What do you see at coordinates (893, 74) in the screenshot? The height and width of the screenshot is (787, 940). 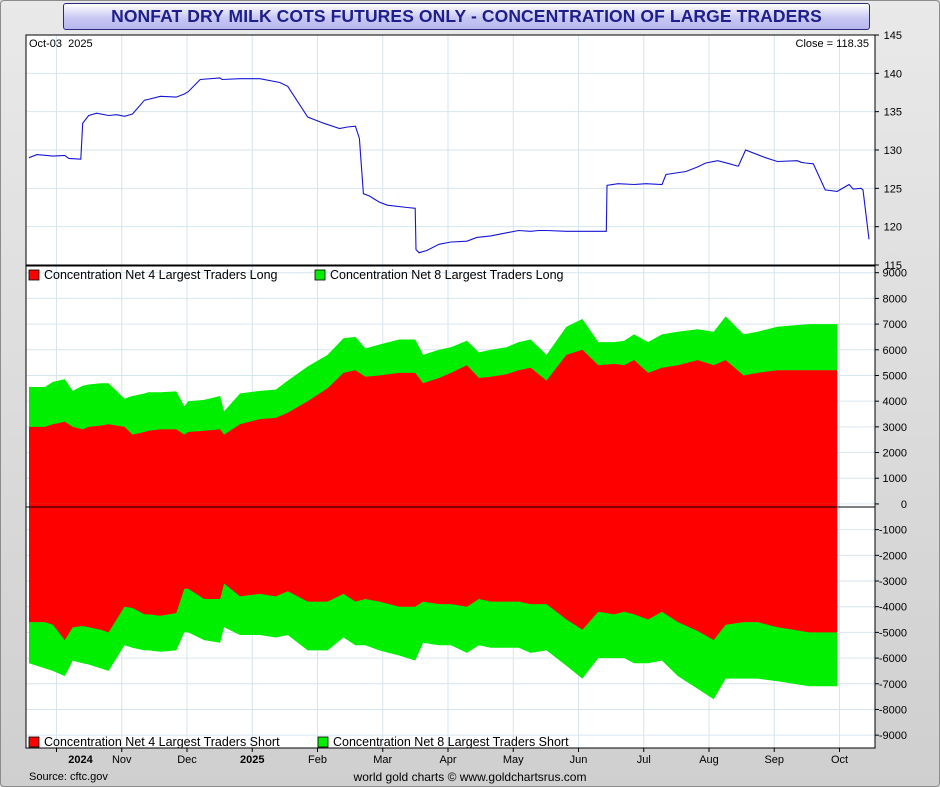 I see `price-y-tick-label: 140` at bounding box center [893, 74].